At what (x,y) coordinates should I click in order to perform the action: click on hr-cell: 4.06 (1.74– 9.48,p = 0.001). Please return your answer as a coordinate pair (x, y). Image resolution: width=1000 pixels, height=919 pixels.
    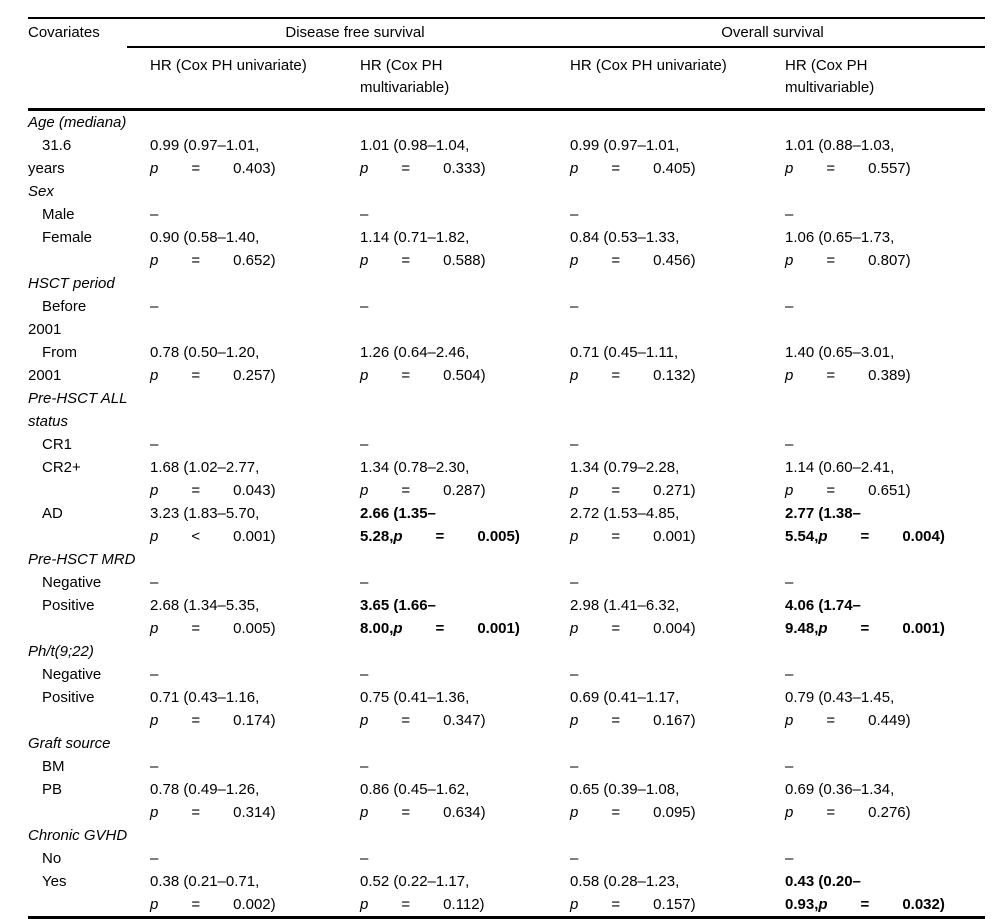
    Looking at the image, I should click on (885, 617).